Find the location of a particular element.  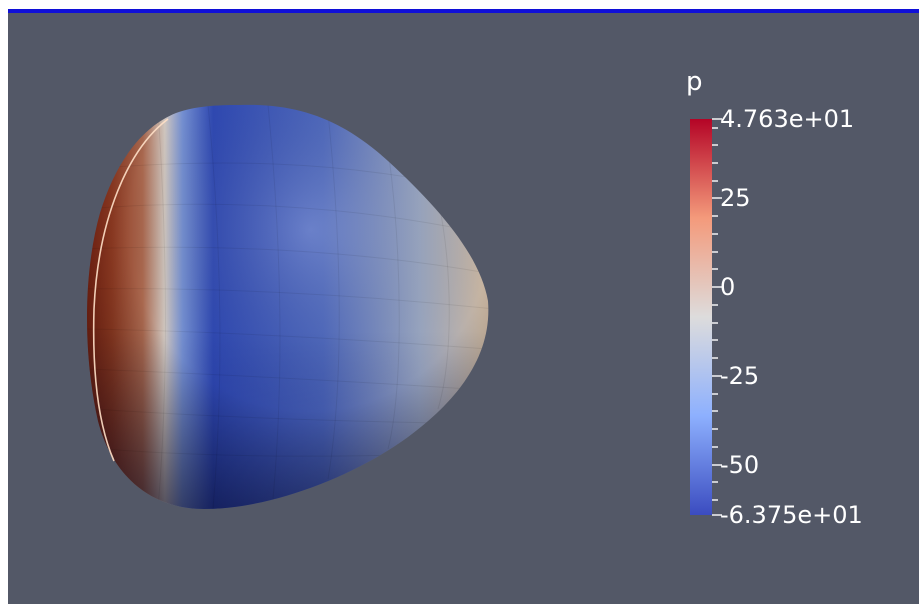

scalar-bar-max-label: 4.763e+01 is located at coordinates (787, 119).